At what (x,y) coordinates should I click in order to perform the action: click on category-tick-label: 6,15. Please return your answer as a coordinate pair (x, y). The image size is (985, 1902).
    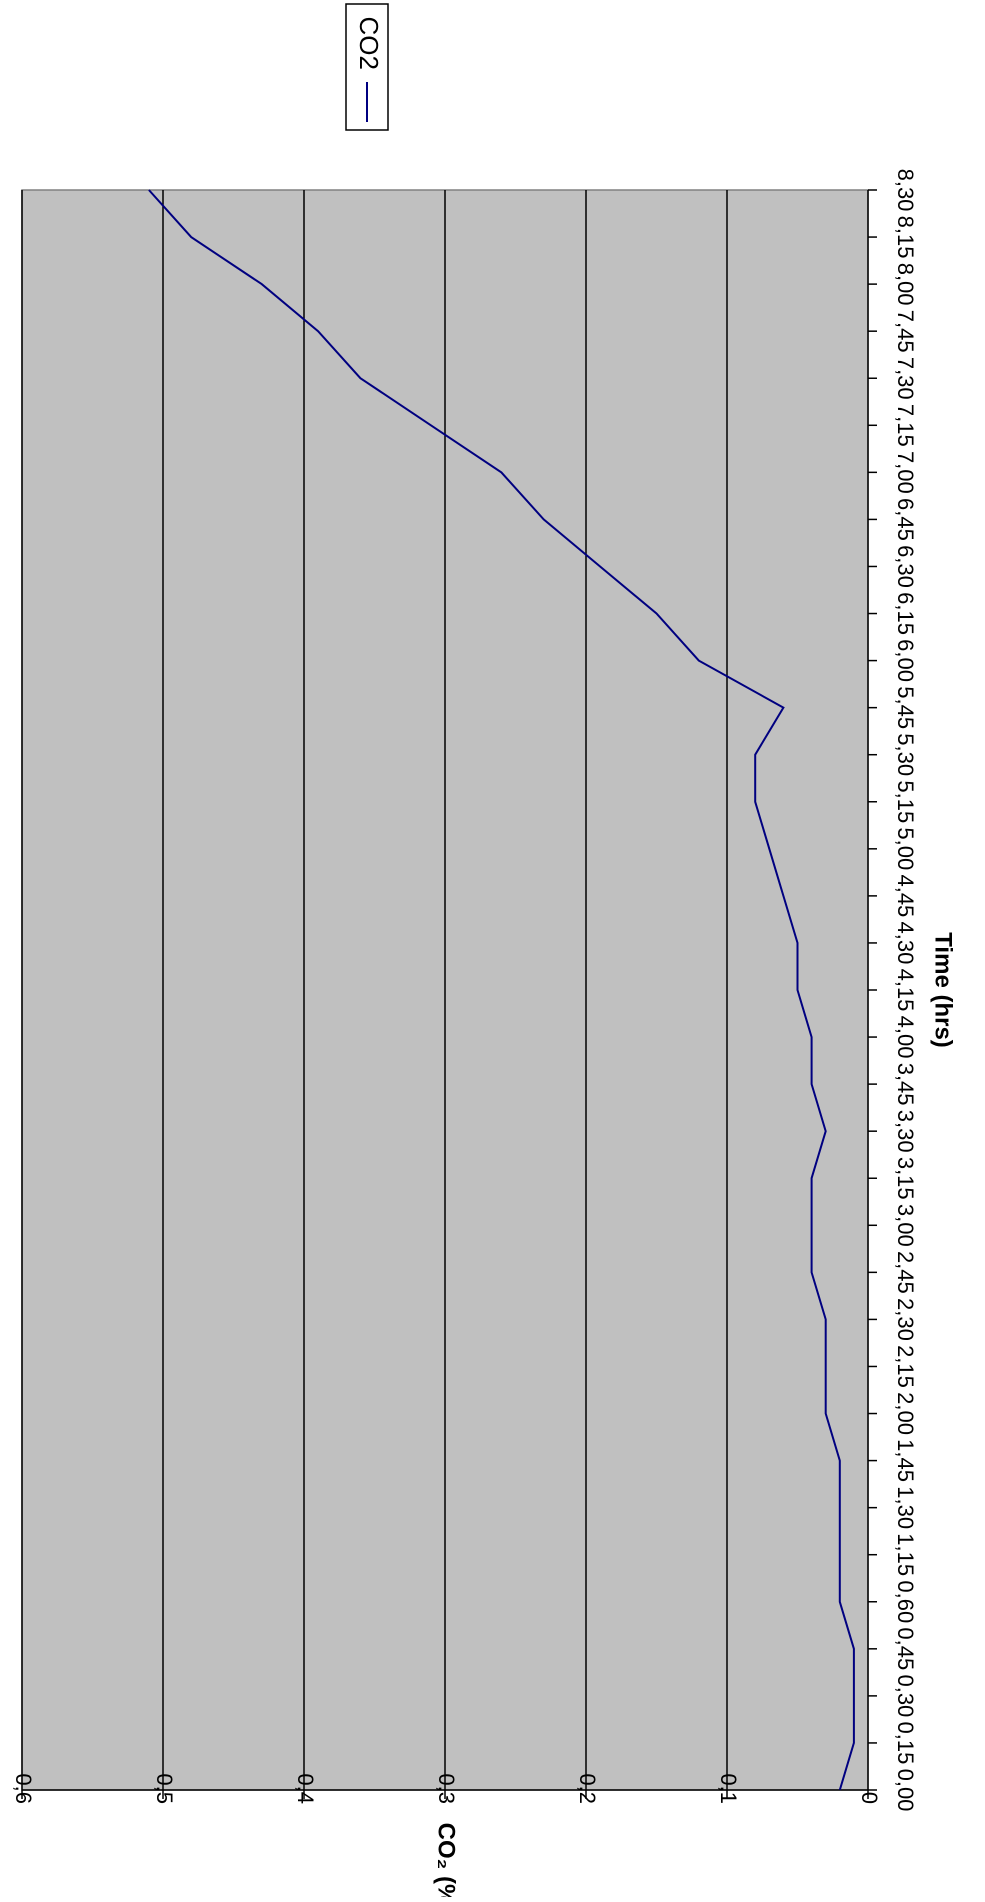
    Looking at the image, I should click on (905, 613).